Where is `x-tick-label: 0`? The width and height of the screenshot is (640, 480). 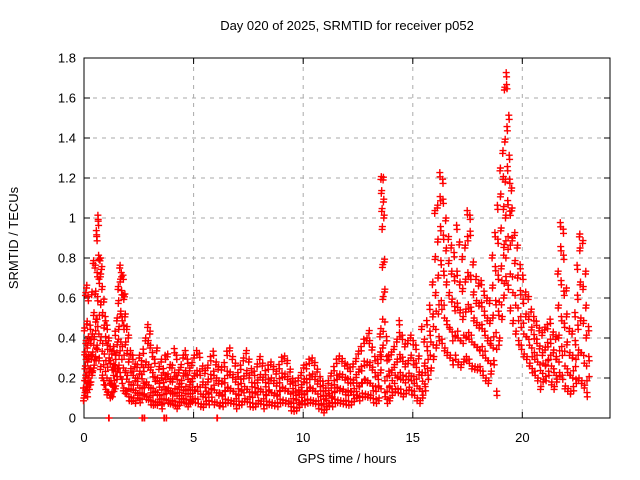 x-tick-label: 0 is located at coordinates (83, 437).